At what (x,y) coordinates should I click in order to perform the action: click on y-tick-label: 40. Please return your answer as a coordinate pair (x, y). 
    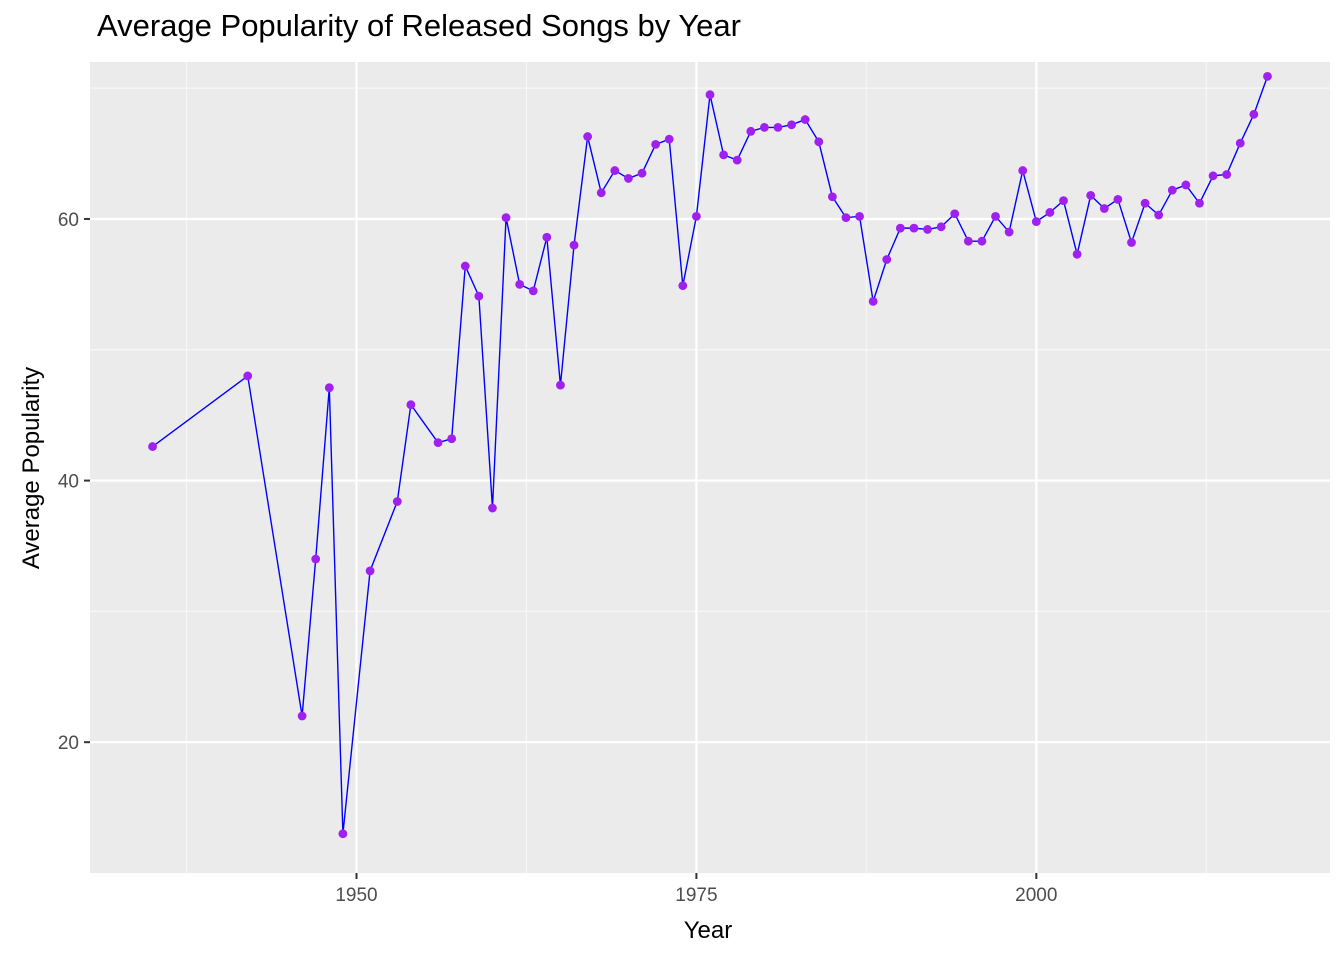
    Looking at the image, I should click on (68, 482).